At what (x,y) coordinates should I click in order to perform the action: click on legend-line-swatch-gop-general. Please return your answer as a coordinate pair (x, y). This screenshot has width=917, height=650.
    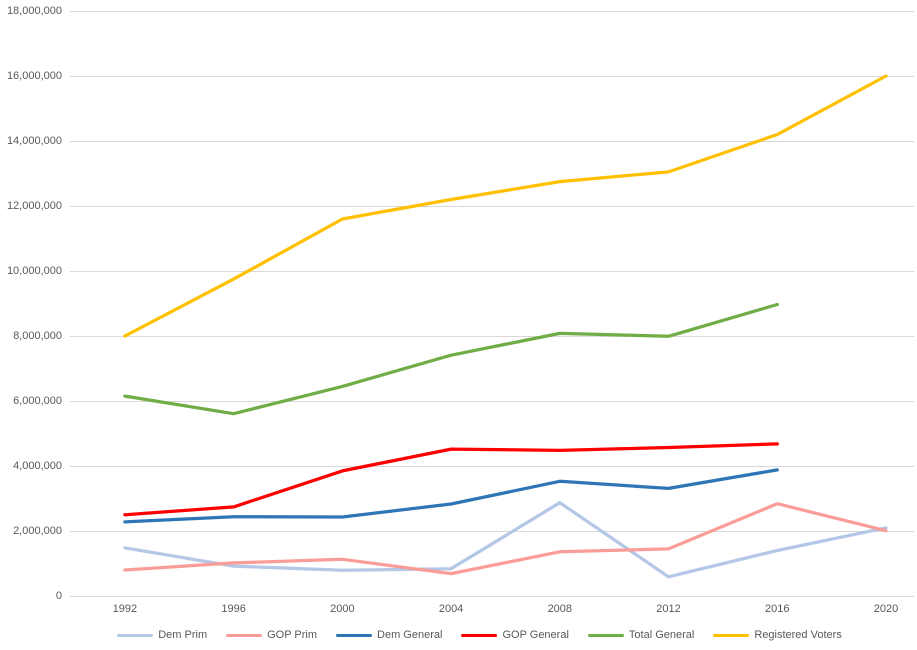
    Looking at the image, I should click on (479, 635).